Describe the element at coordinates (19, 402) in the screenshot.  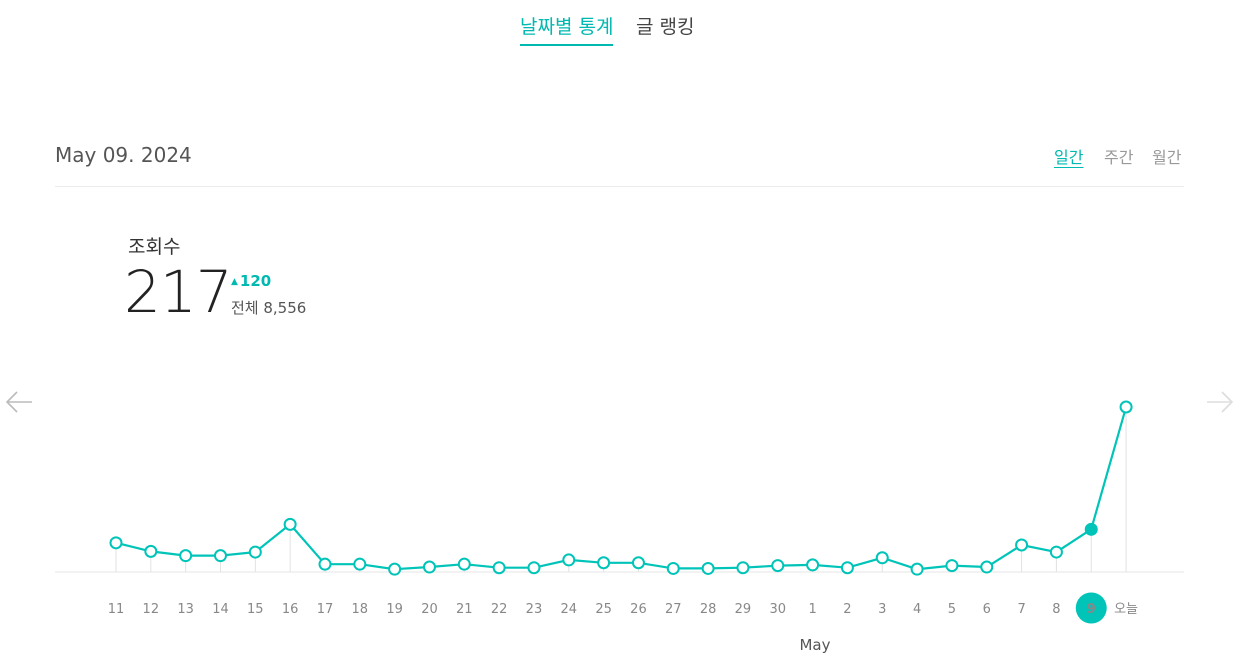
I see `arrow-left-icon` at that location.